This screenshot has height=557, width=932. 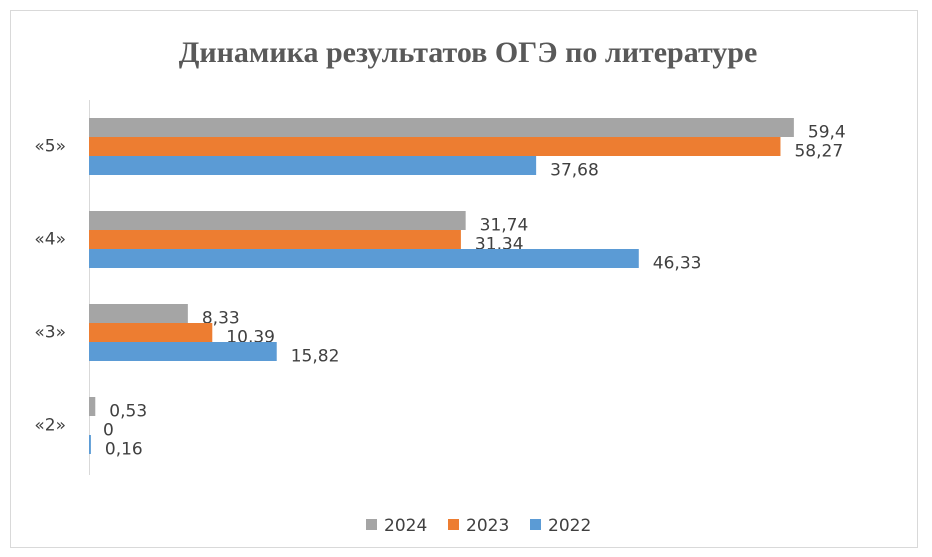 I want to click on y-tick-label: «4», so click(x=50, y=240).